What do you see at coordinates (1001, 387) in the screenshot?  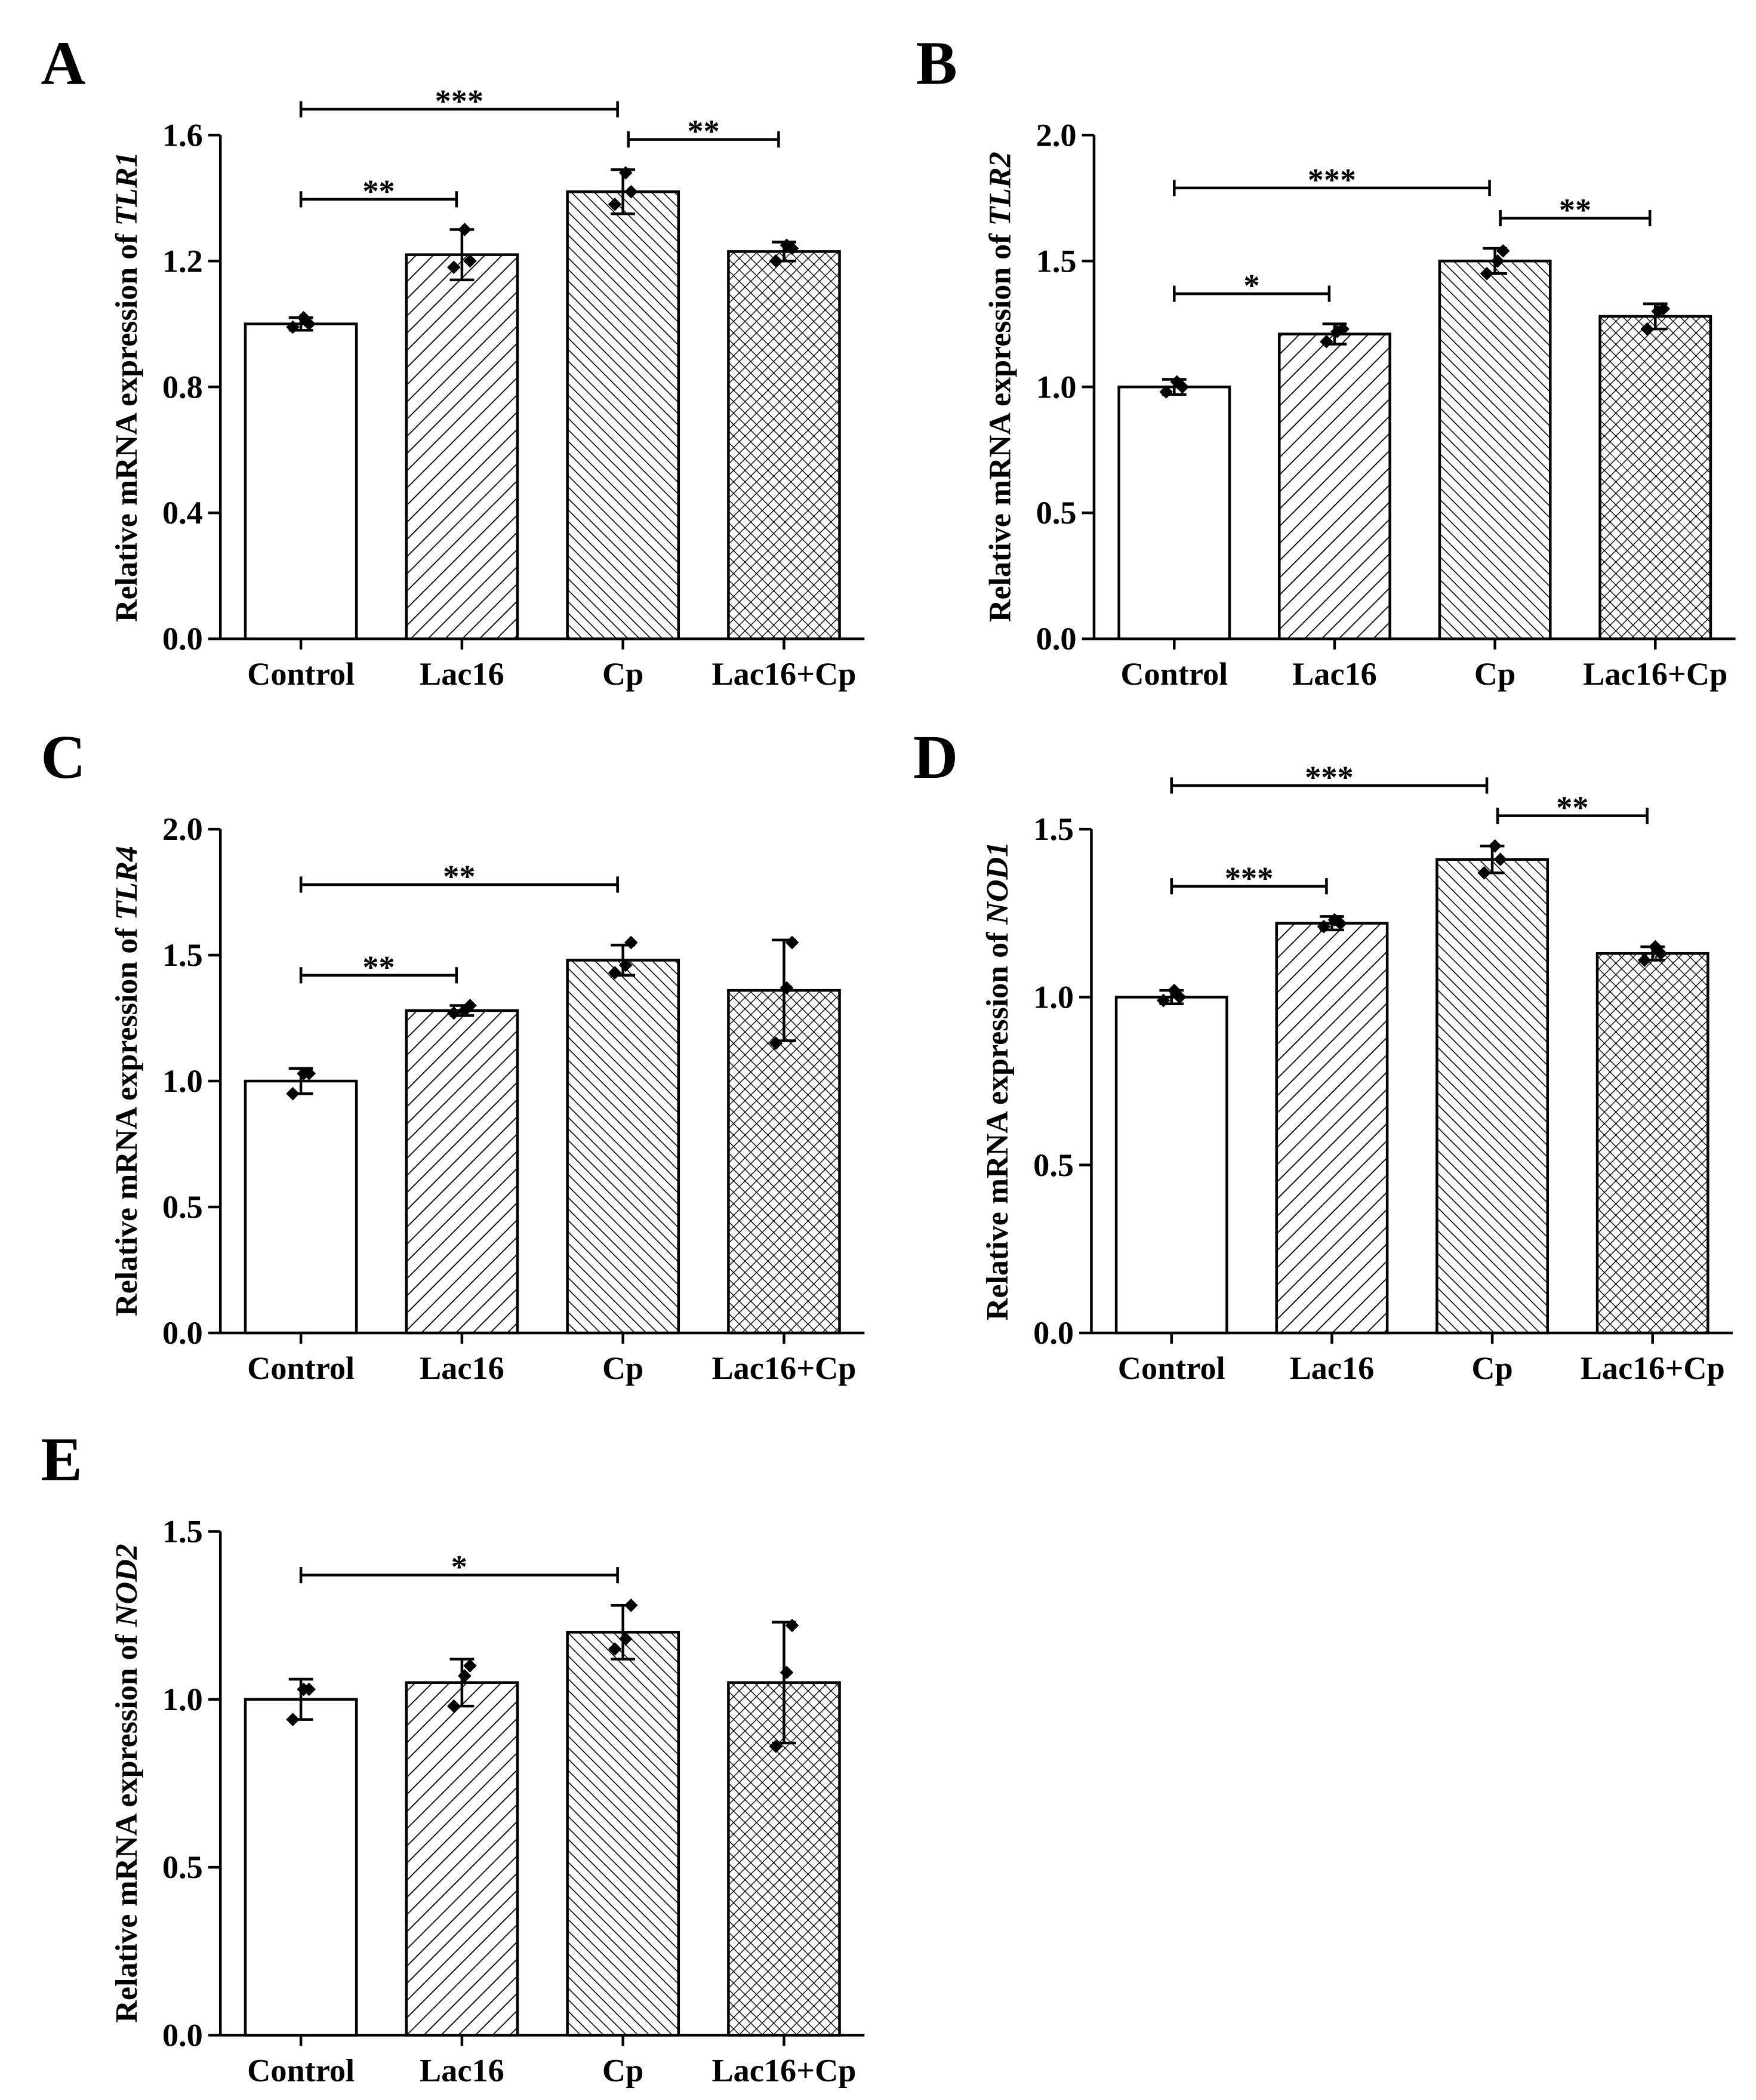 I see `y-axis-label: Relative mRNA expression of TLR2` at bounding box center [1001, 387].